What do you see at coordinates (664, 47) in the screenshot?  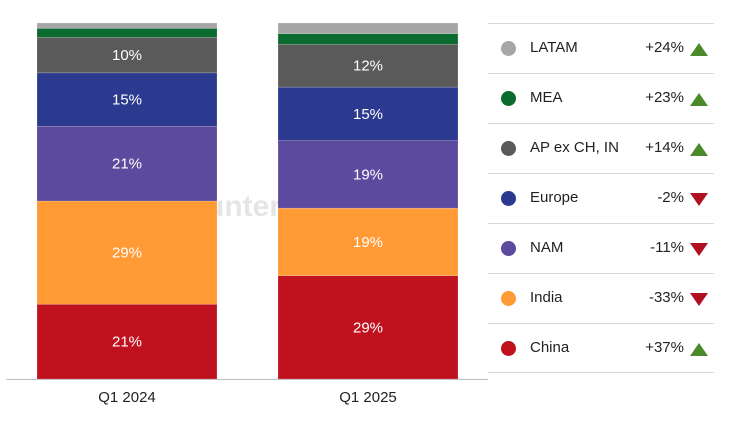 I see `legend-change: +24%` at bounding box center [664, 47].